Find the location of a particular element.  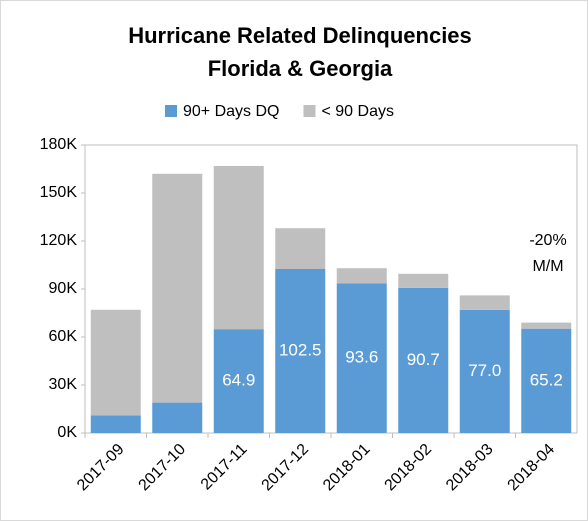

x-tick-label: 2018-01 is located at coordinates (347, 468).